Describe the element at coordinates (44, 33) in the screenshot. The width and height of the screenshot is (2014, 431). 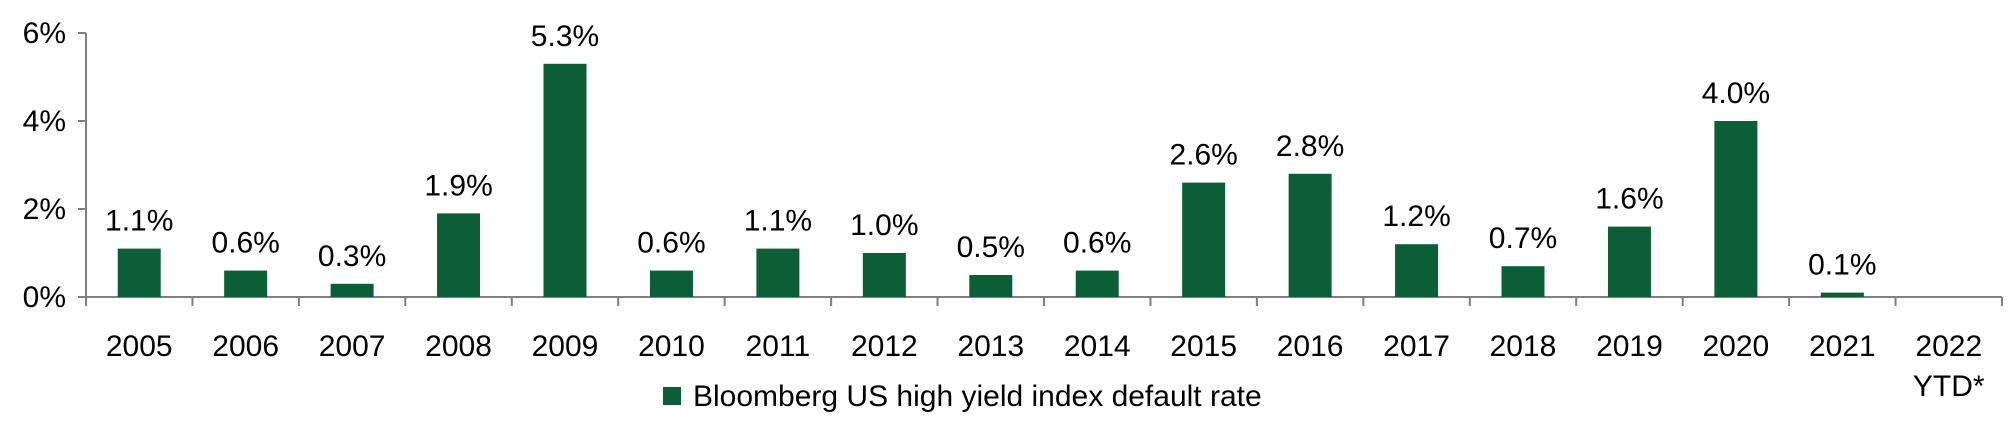
I see `y-tick-label: 6%` at that location.